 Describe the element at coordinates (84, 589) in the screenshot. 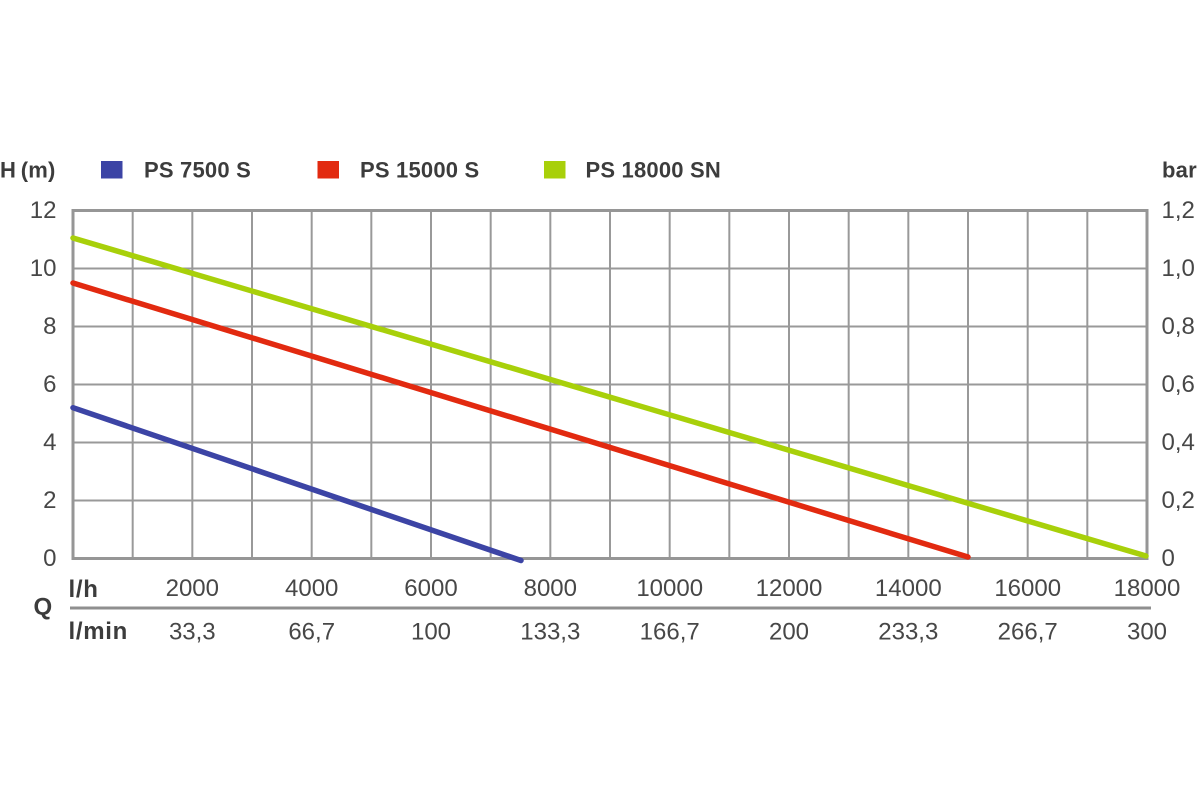

I see `svg-text: l/h` at that location.